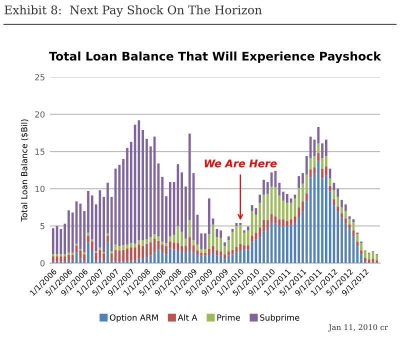 Image resolution: width=400 pixels, height=349 pixels. I want to click on legend-label: Subprime, so click(280, 318).